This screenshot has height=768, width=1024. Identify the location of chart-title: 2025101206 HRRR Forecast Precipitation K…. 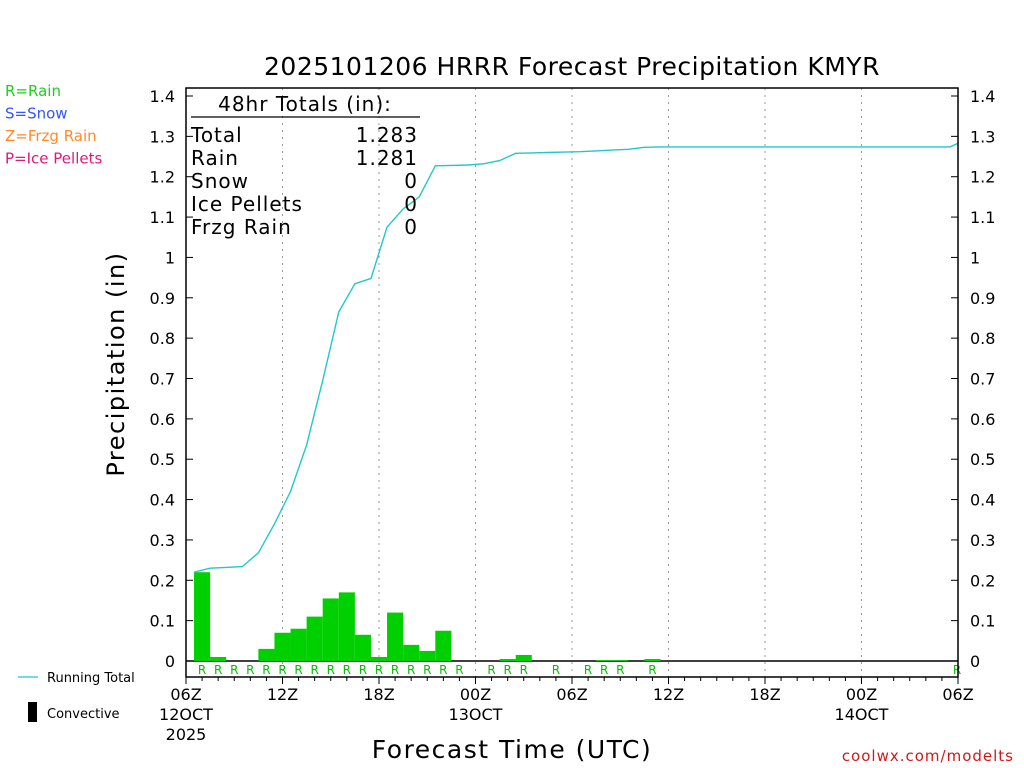
(572, 66).